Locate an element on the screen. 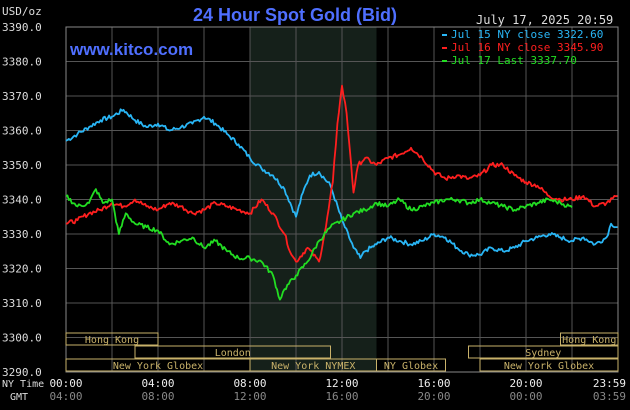 This screenshot has width=630, height=410. x-tick-label-gmt: 04:00 is located at coordinates (65, 396).